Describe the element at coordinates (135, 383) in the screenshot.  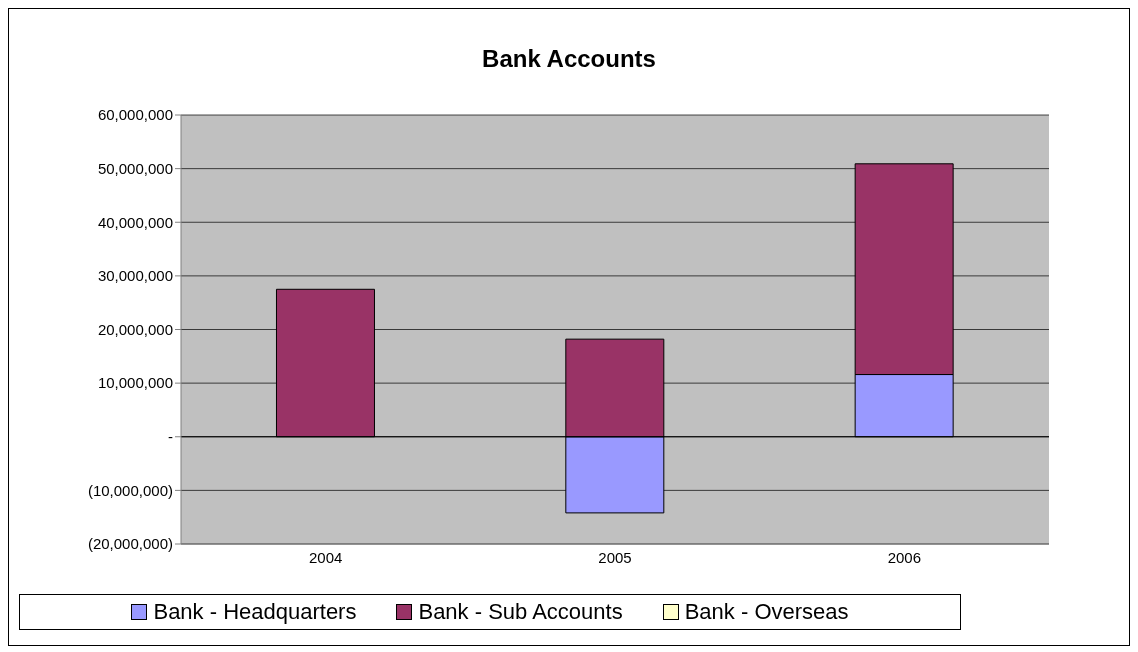
I see `y-tick-label: 10,000,000` at that location.